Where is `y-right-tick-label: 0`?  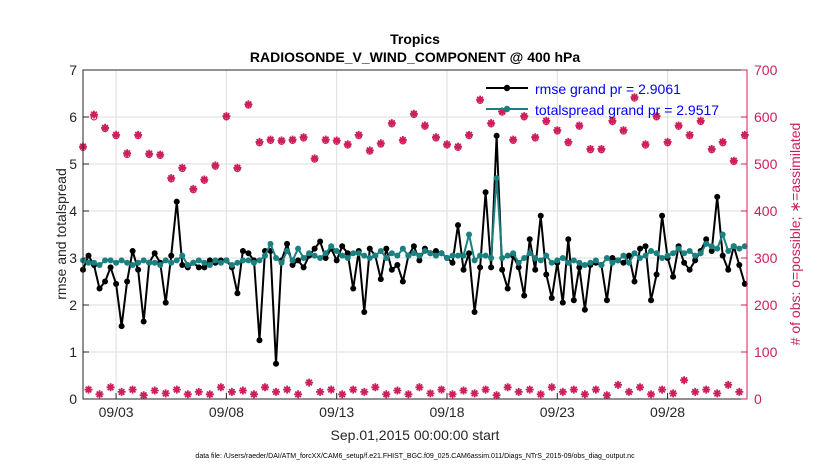
y-right-tick-label: 0 is located at coordinates (758, 399).